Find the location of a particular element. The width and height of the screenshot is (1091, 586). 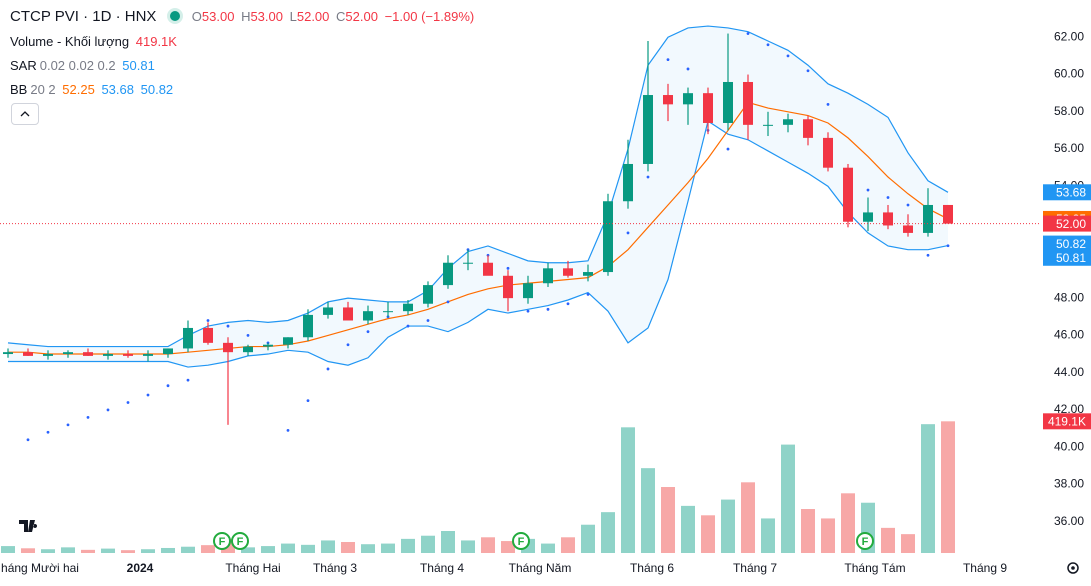

close-label: C is located at coordinates (341, 16).